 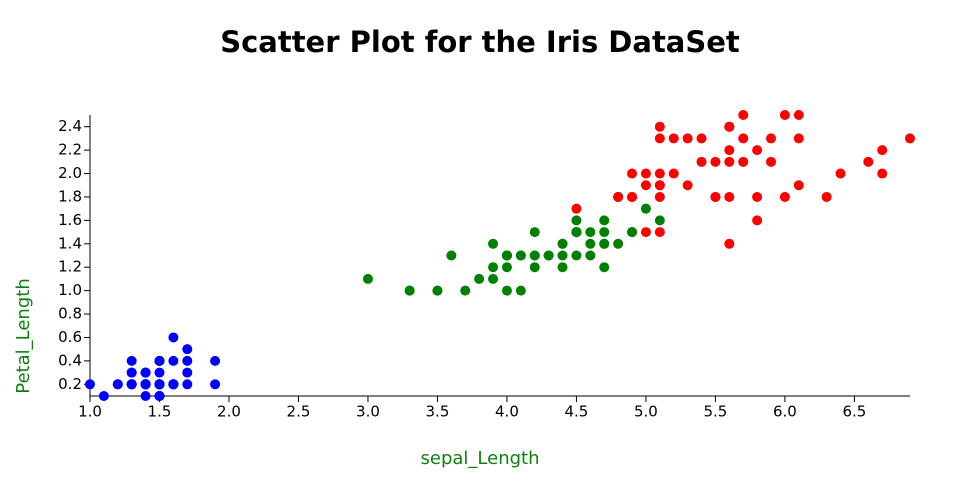 What do you see at coordinates (70, 314) in the screenshot?
I see `y-tick-label: 0.8` at bounding box center [70, 314].